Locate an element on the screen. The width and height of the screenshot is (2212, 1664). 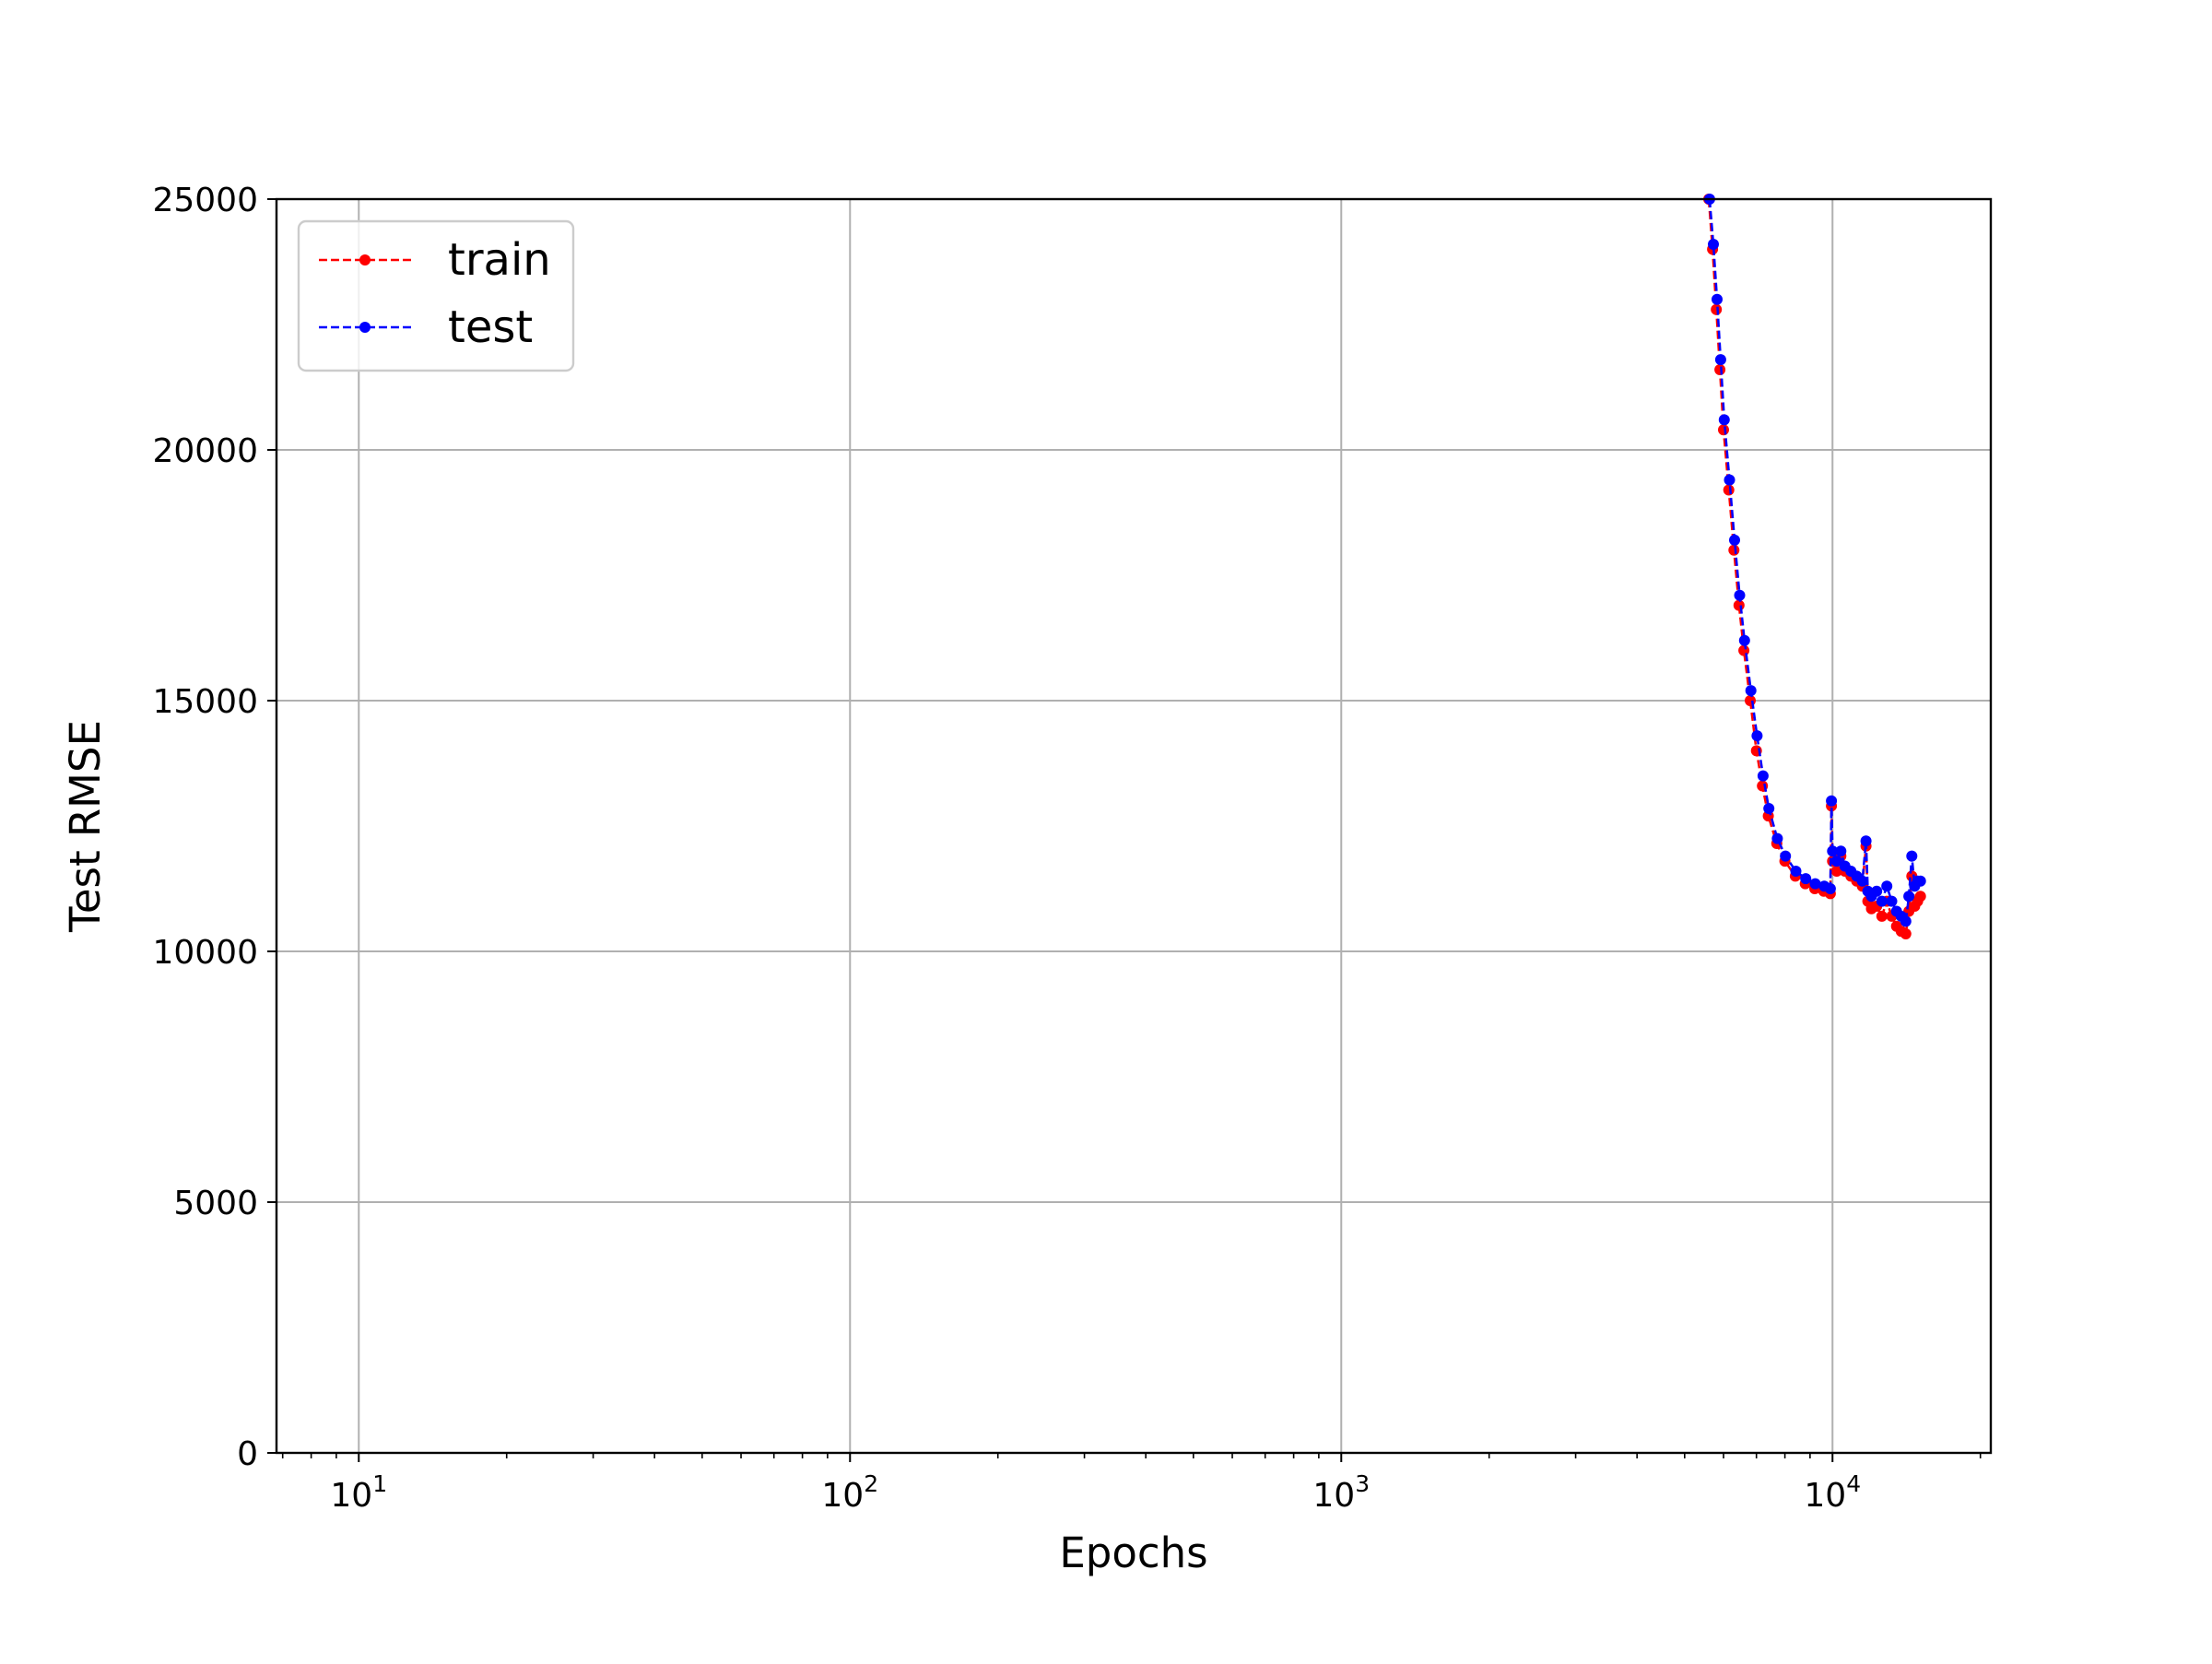
series-layer is located at coordinates (1814, 566).